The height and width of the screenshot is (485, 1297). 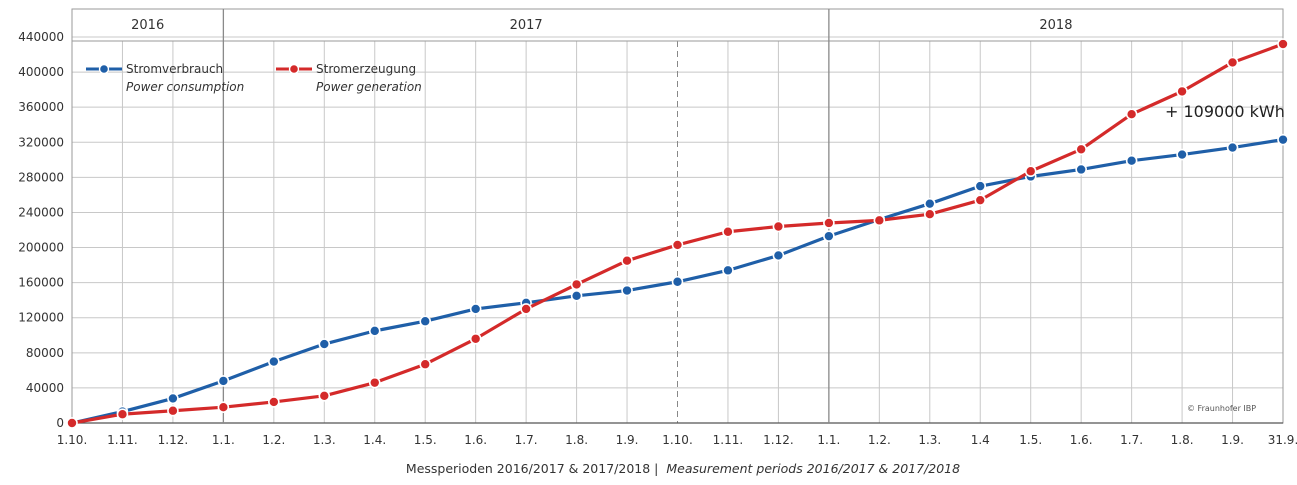 I want to click on y-tick-label: 280000, so click(x=41, y=177).